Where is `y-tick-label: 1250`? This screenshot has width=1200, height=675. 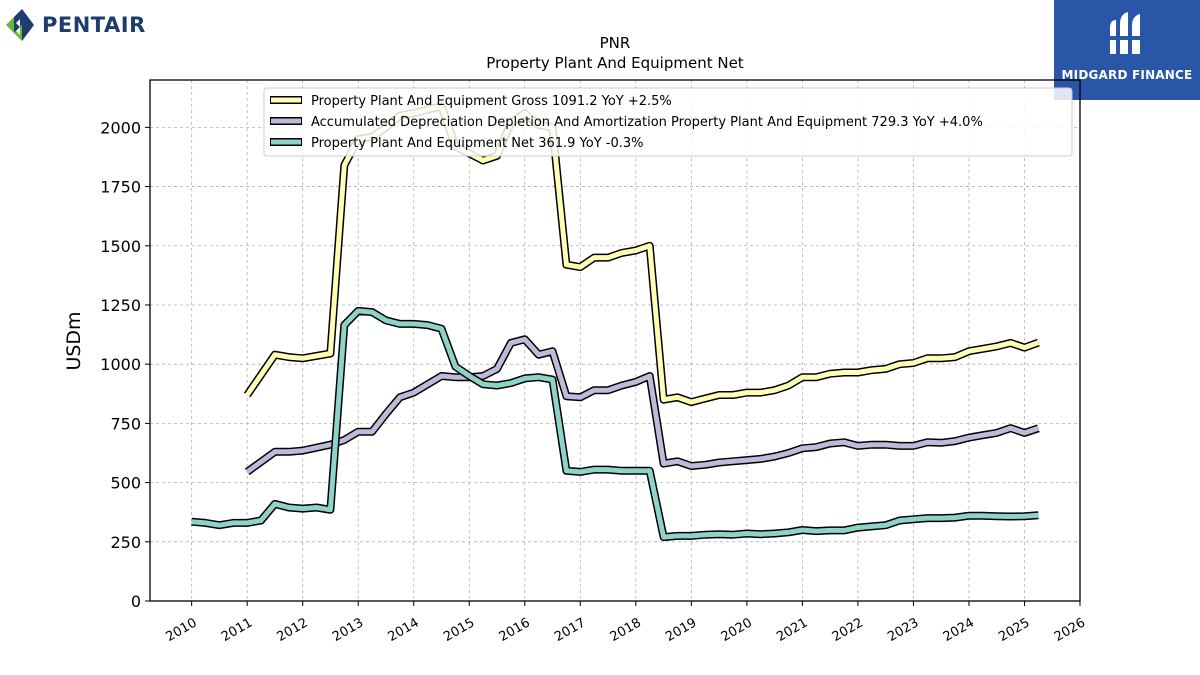 y-tick-label: 1250 is located at coordinates (120, 305).